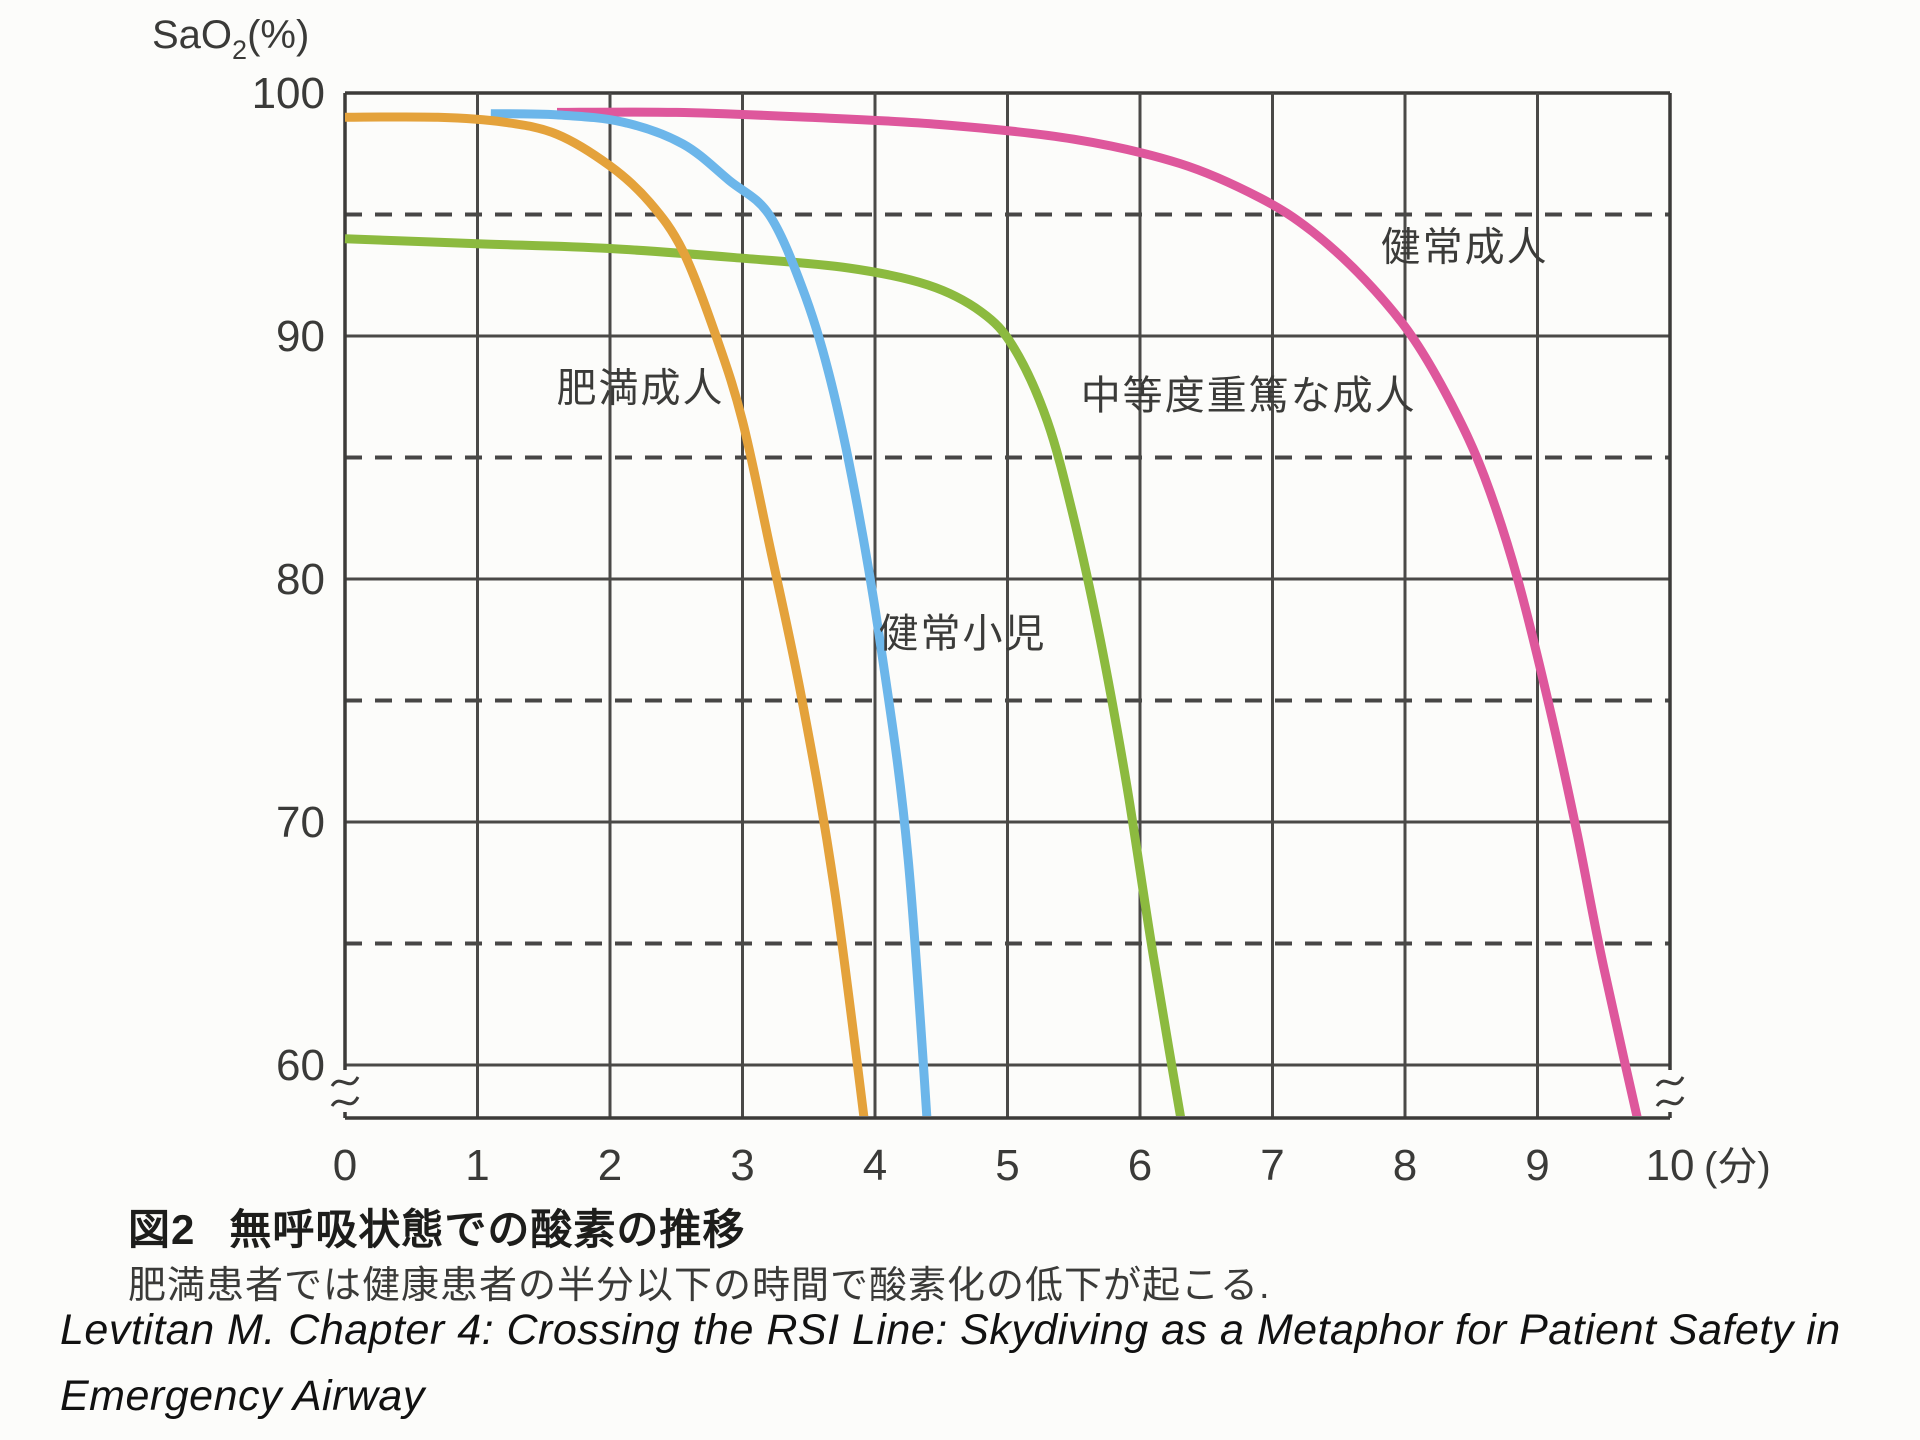 The image size is (1920, 1440). I want to click on x-tick-label-0: 0, so click(345, 1165).